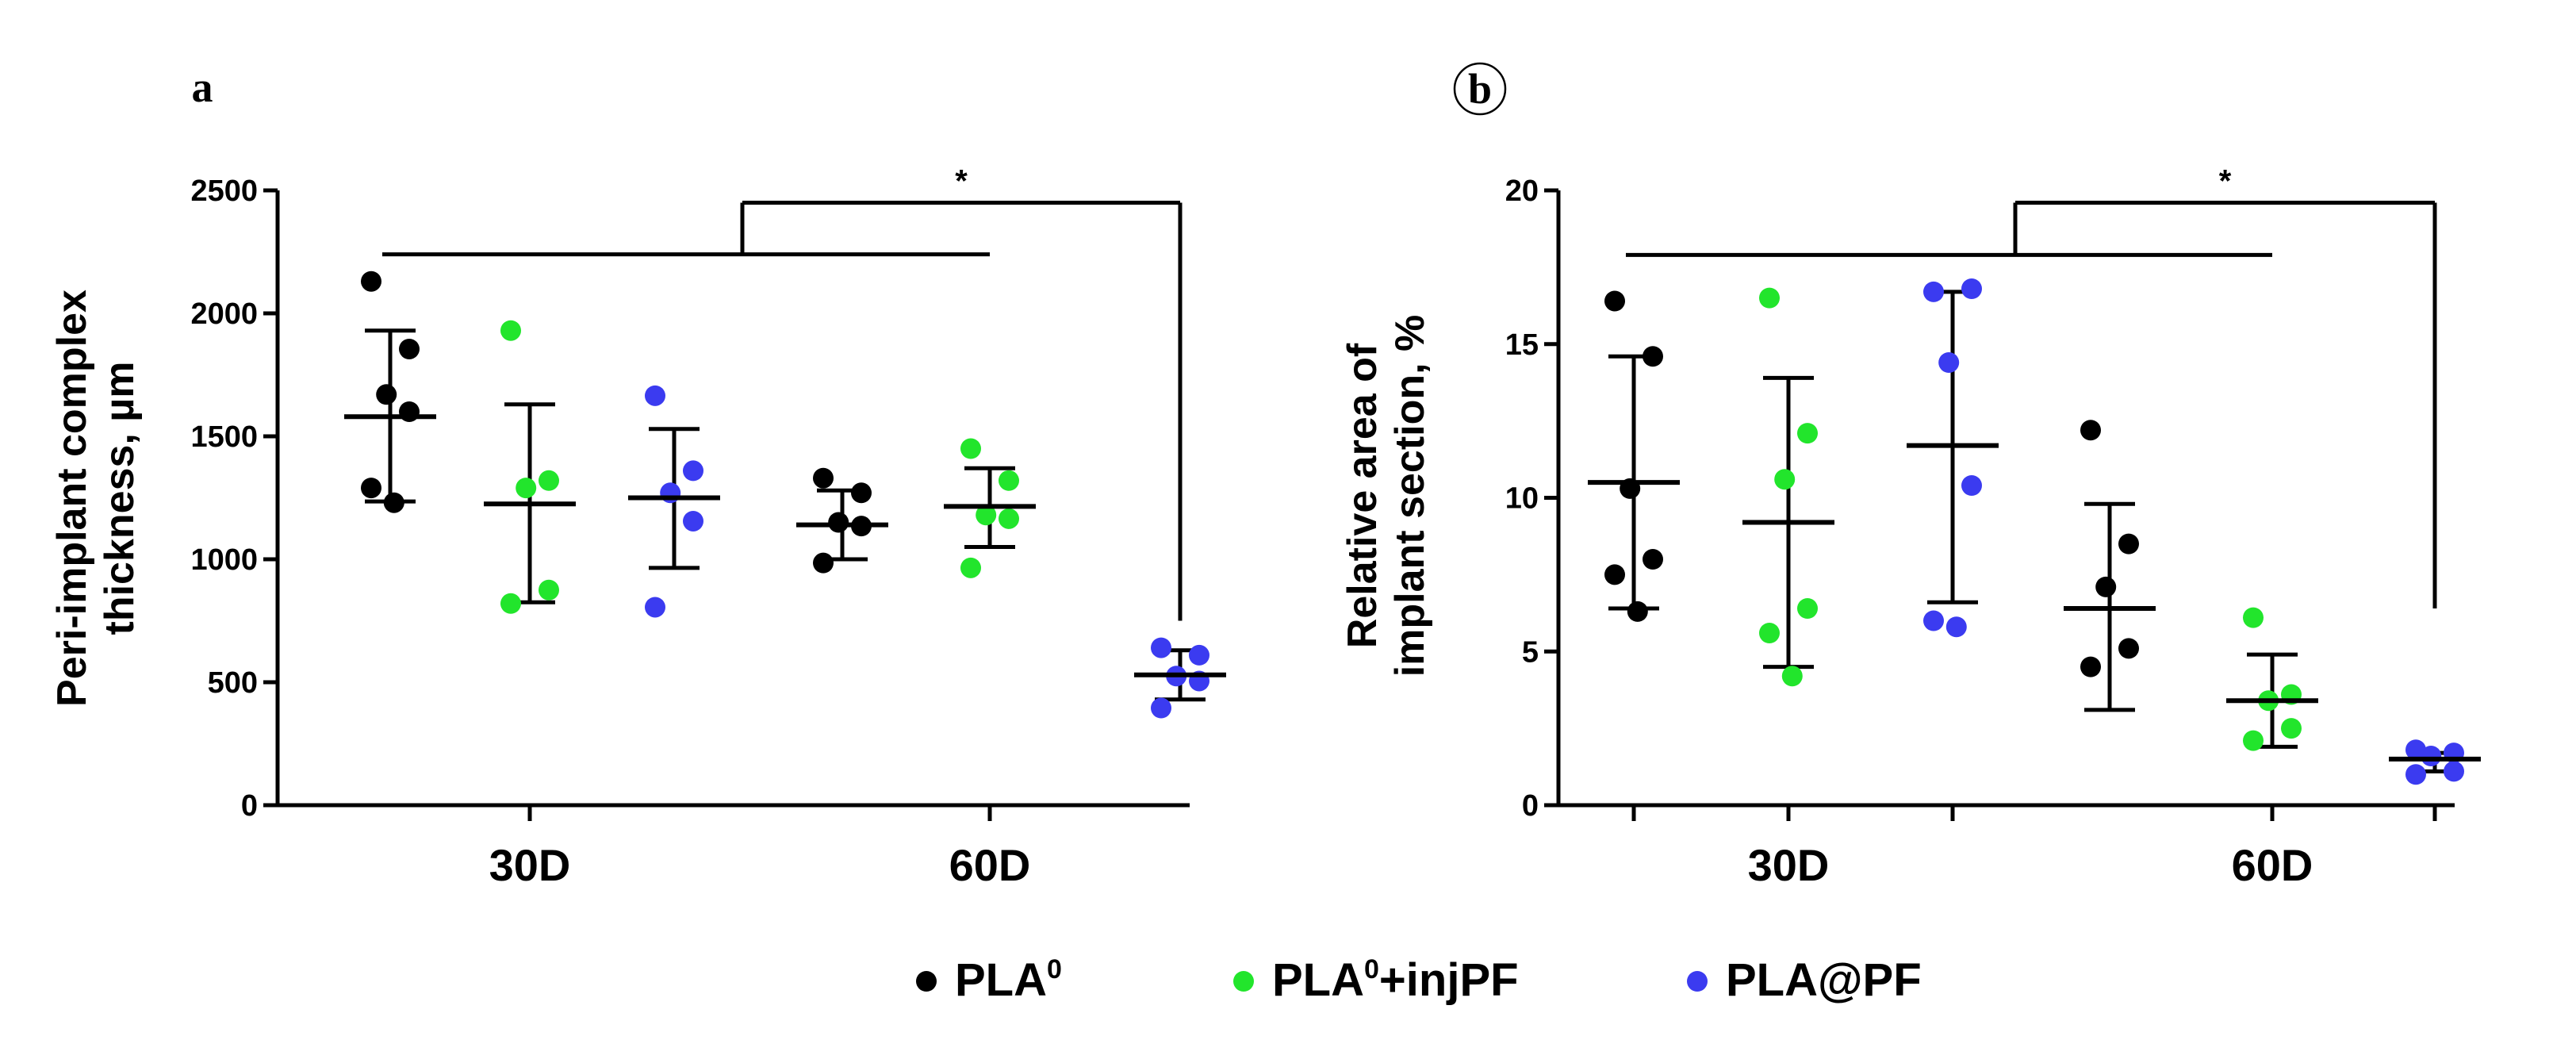 This screenshot has width=2576, height=1063. What do you see at coordinates (224, 314) in the screenshot?
I see `y-tick-label: 2000` at bounding box center [224, 314].